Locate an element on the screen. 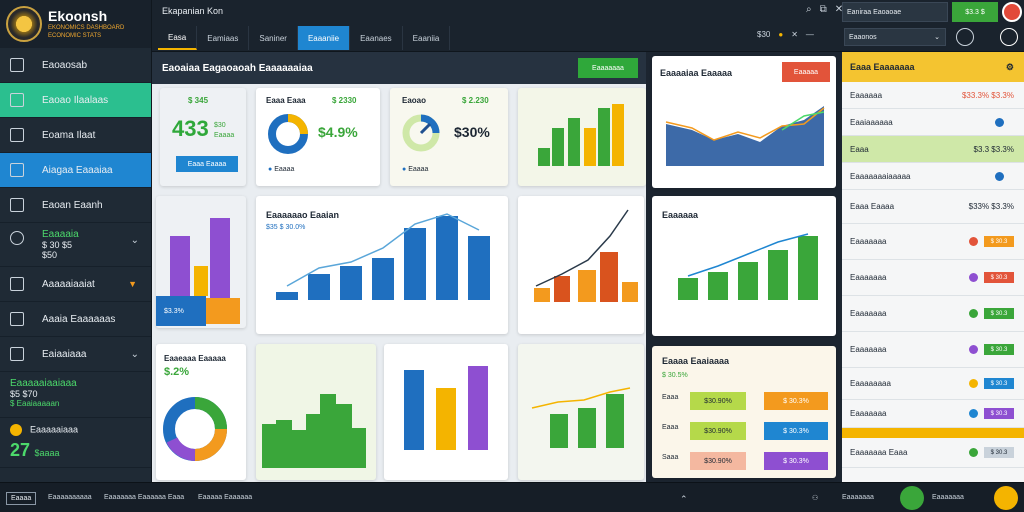 This screenshot has height=512, width=1024. grid-icon is located at coordinates (17, 100).